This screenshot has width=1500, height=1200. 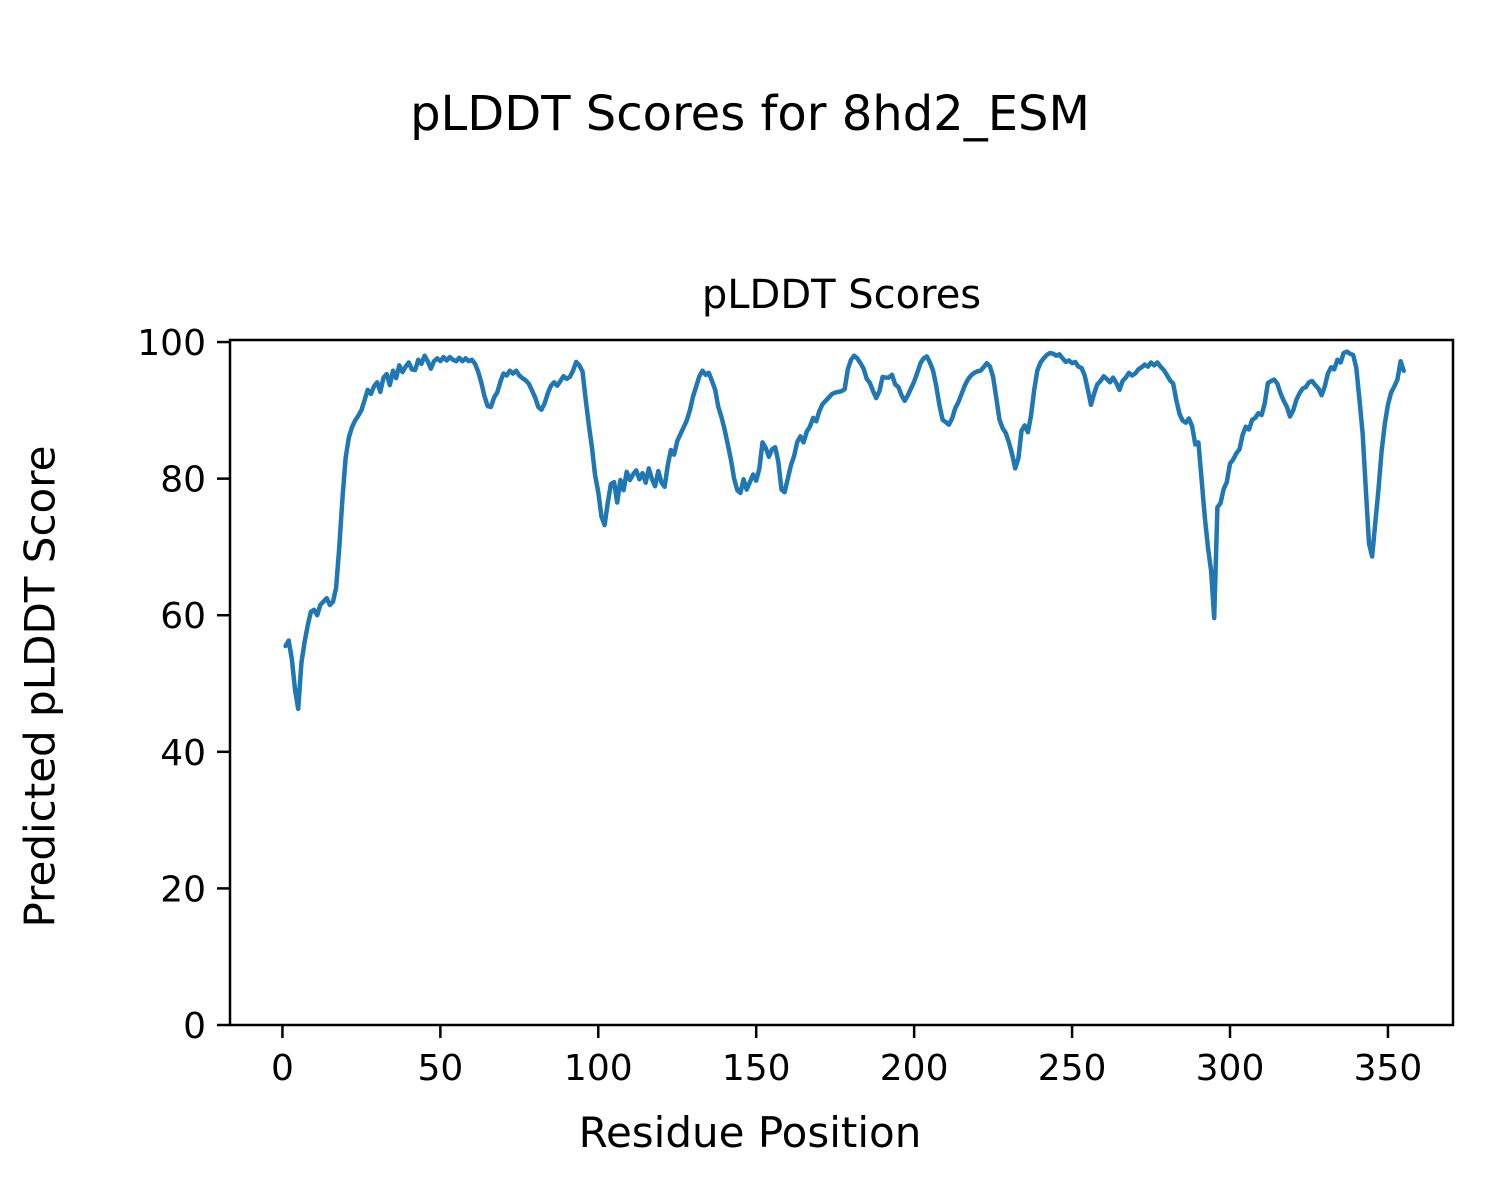 What do you see at coordinates (183, 616) in the screenshot?
I see `y-tick-label: 60` at bounding box center [183, 616].